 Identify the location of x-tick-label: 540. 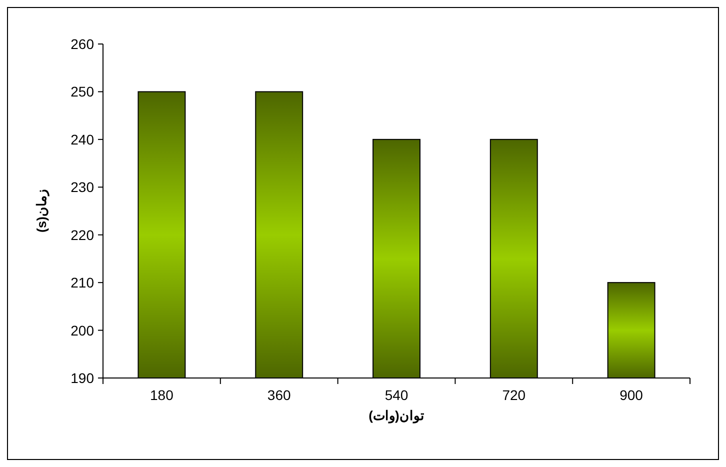
(396, 395).